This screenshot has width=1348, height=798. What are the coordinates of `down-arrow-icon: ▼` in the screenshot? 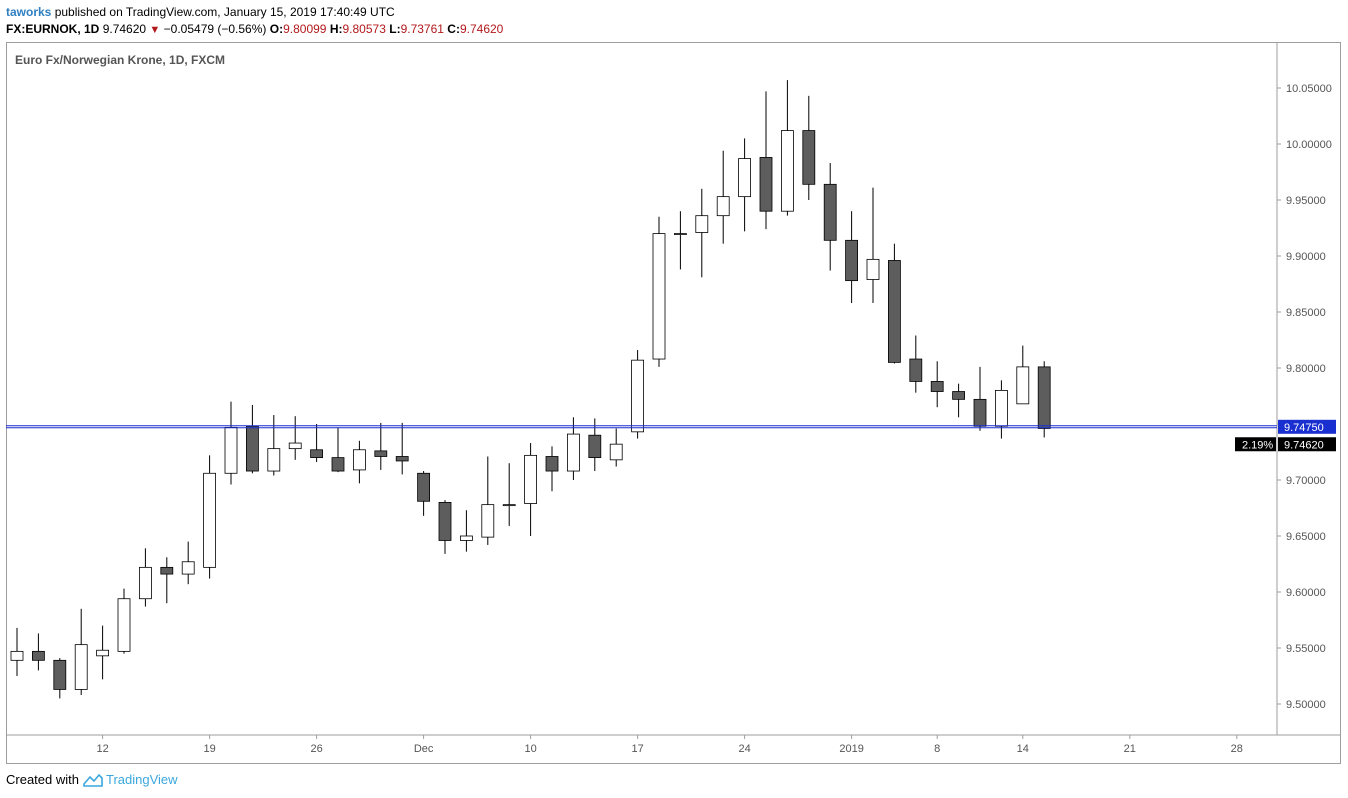 It's located at (155, 30).